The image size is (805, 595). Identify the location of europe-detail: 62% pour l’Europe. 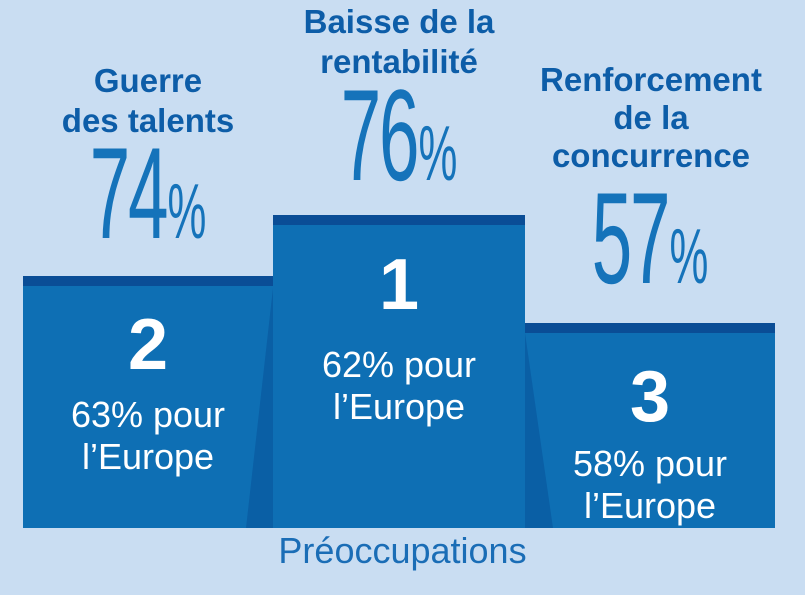
(399, 385).